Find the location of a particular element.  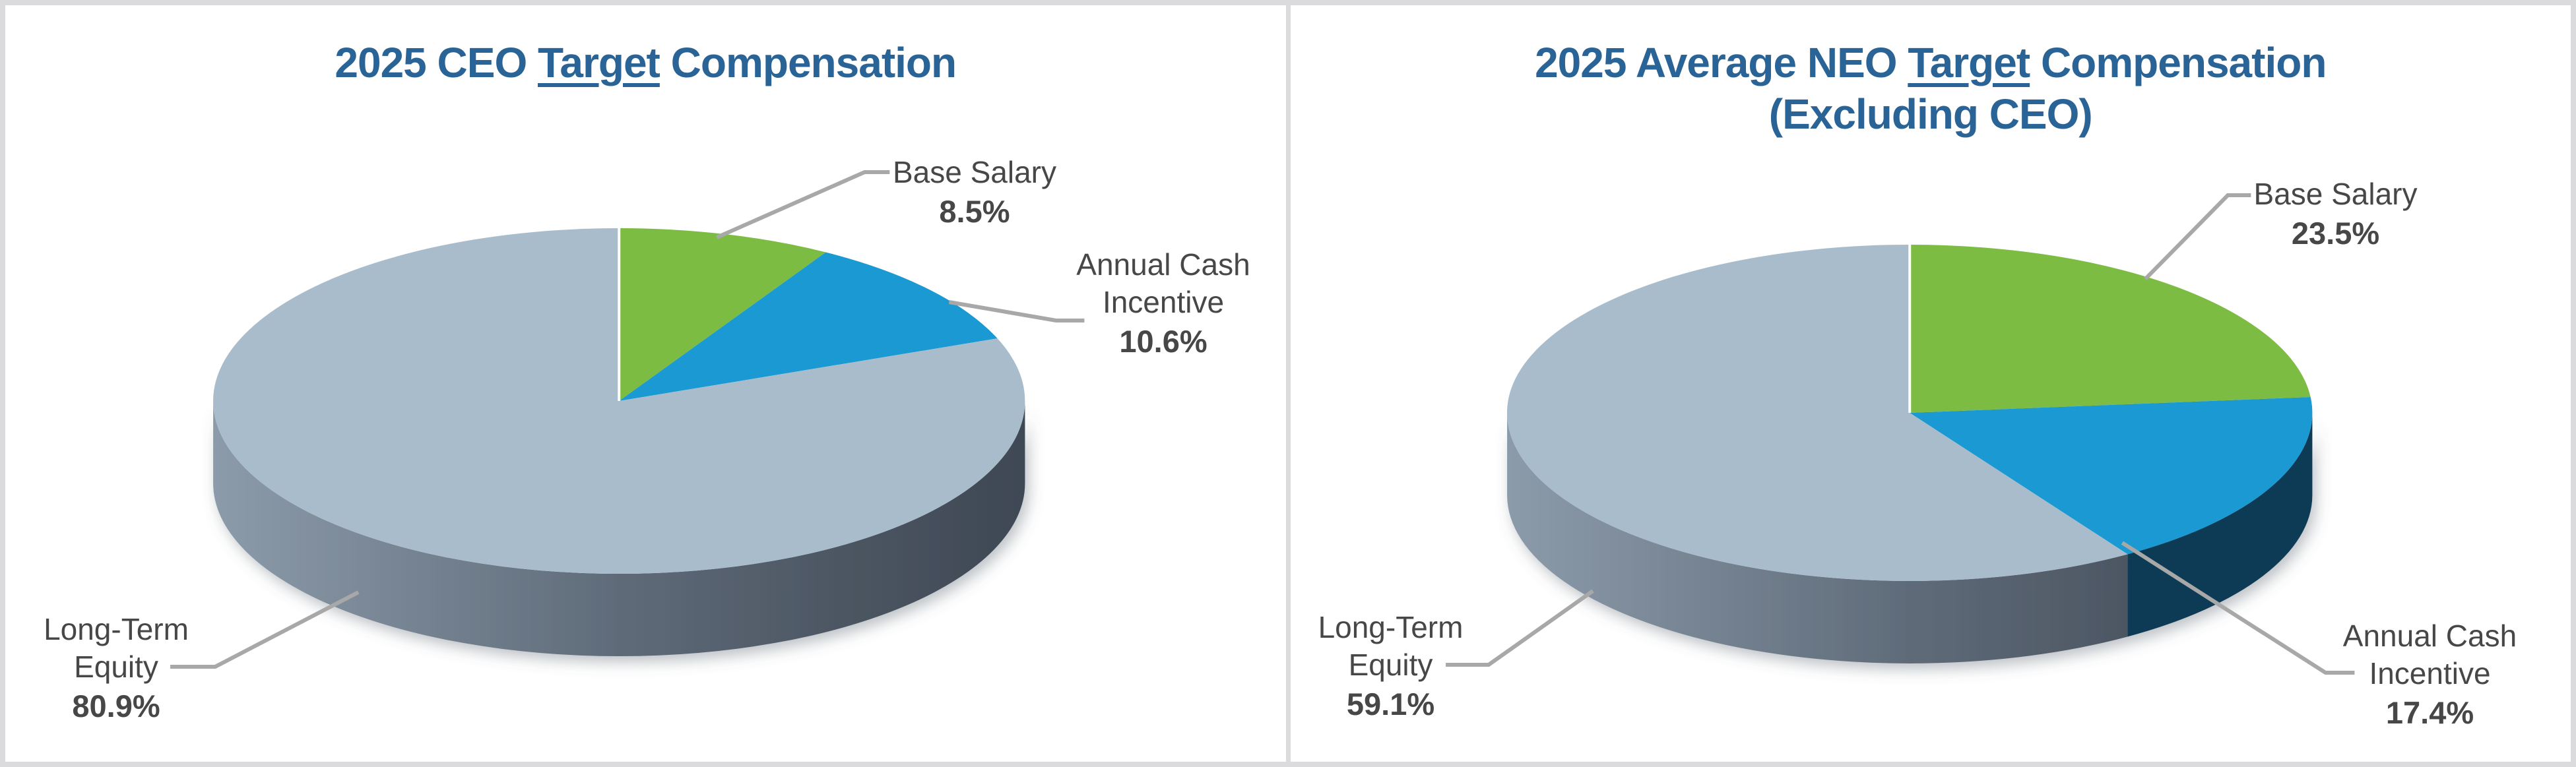

callout-base-salary: Base Salary 23.5% is located at coordinates (2336, 215).